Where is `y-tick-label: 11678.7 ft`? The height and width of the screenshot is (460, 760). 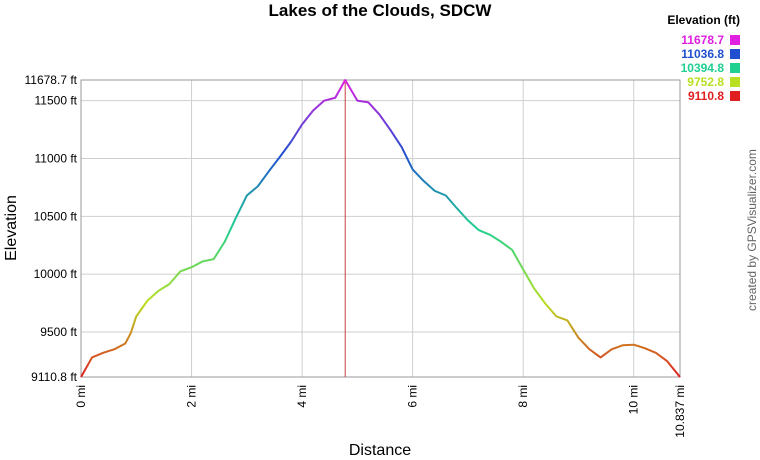
y-tick-label: 11678.7 ft is located at coordinates (51, 80).